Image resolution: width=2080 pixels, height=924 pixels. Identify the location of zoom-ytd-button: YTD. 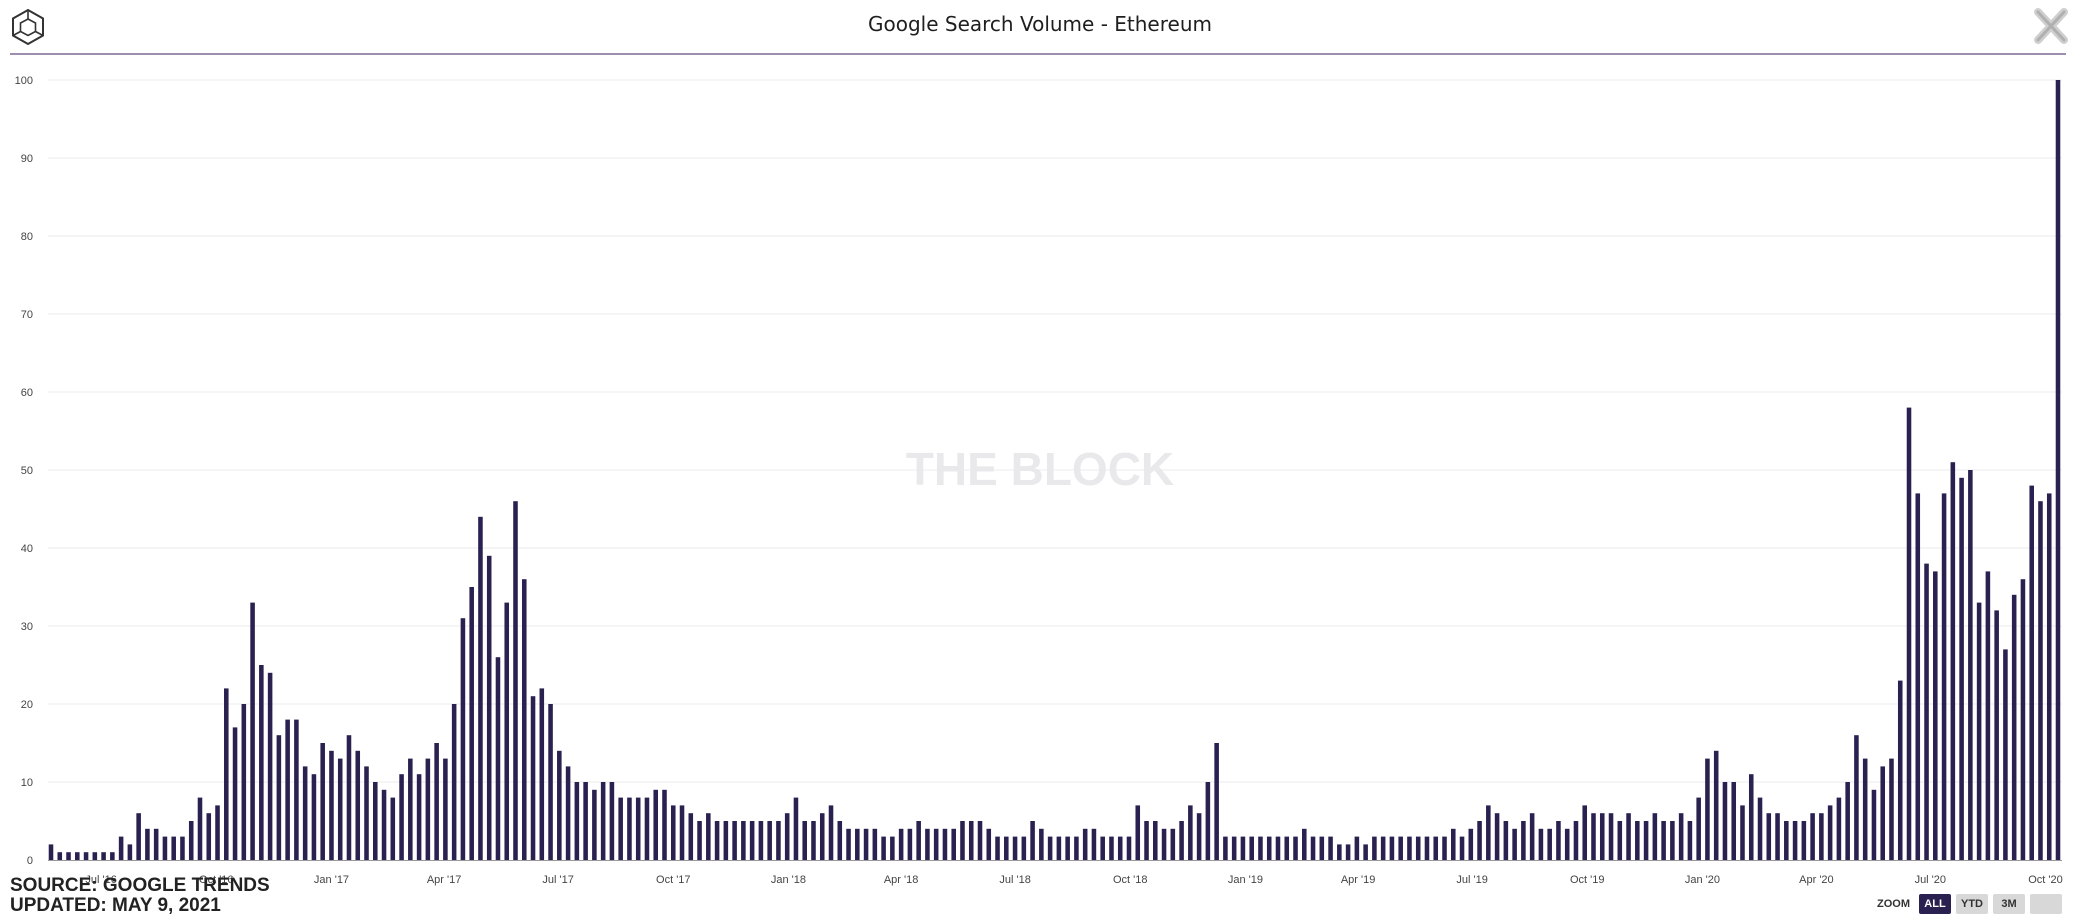
(1972, 904).